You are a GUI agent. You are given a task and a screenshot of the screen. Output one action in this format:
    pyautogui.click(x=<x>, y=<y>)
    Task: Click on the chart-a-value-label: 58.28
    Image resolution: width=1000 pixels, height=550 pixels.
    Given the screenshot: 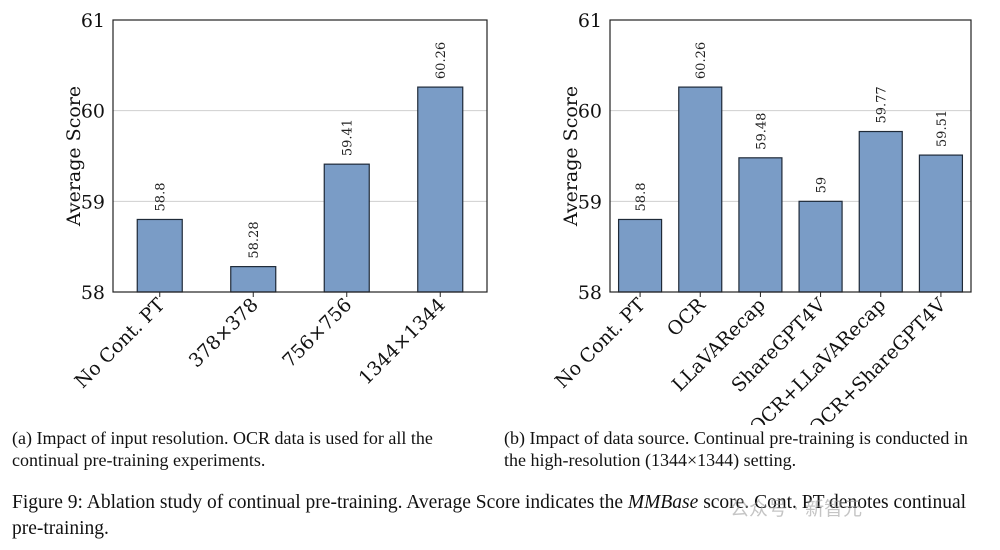 What is the action you would take?
    pyautogui.click(x=254, y=239)
    